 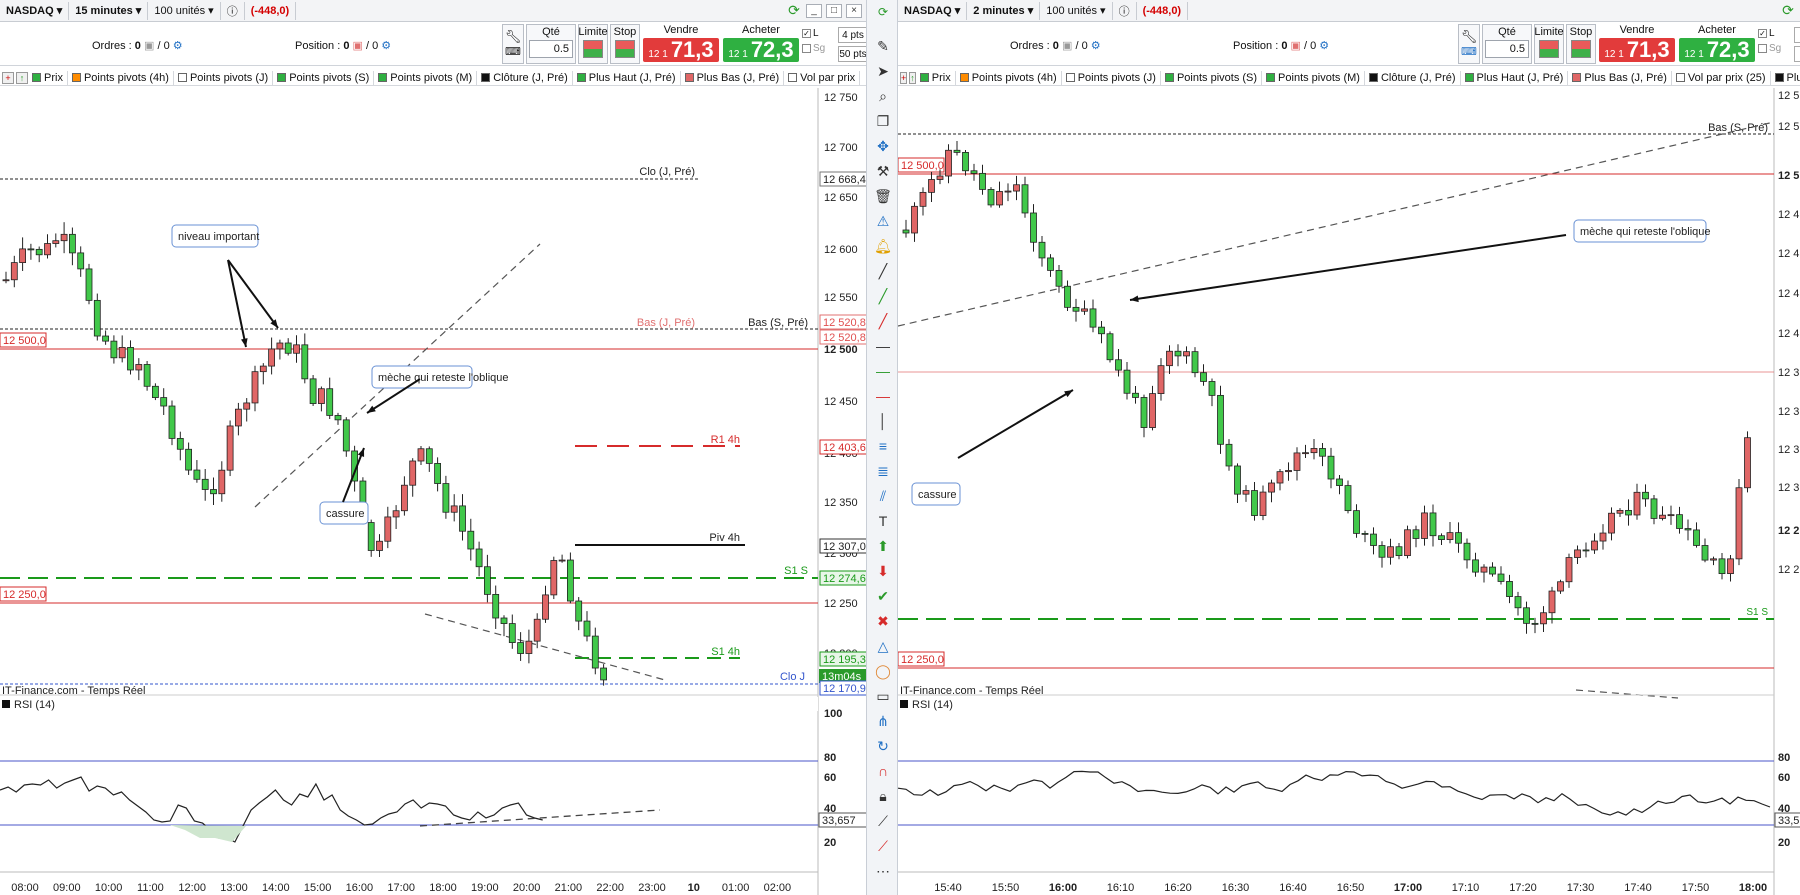 What do you see at coordinates (852, 54) in the screenshot?
I see `points-input-2: 50 pts` at bounding box center [852, 54].